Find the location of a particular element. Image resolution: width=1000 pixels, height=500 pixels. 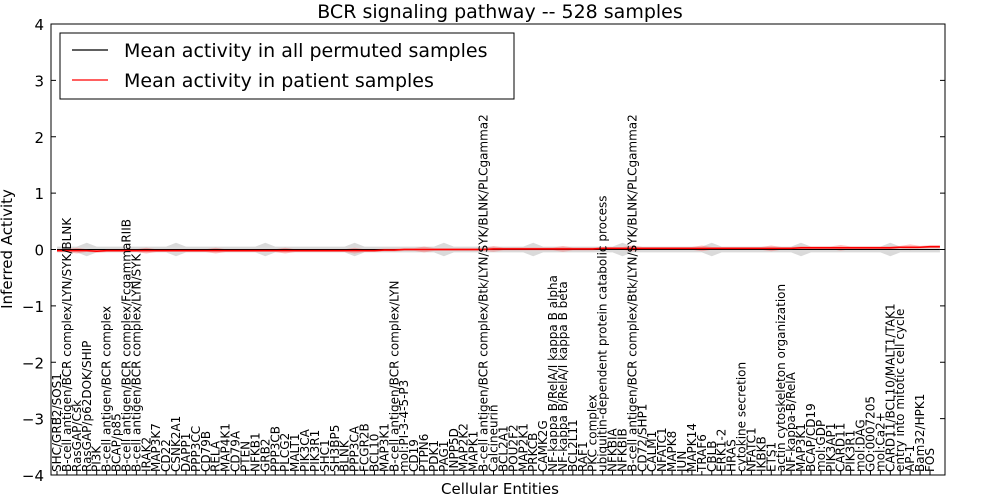

x-tick-label: SHC1 is located at coordinates (325, 455).